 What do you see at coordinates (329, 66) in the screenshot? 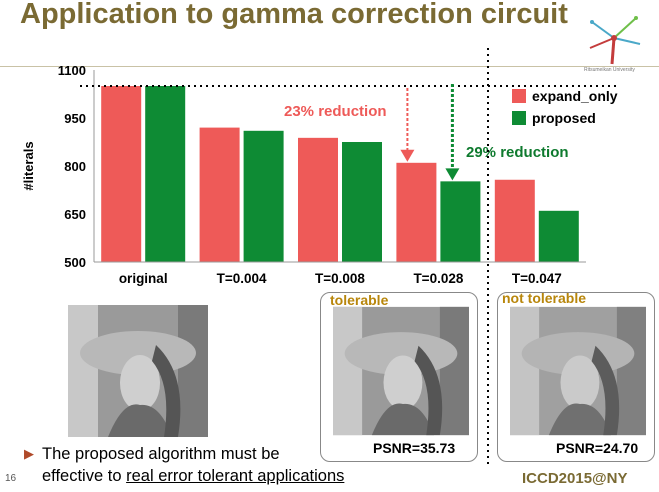
I see `title-divider` at bounding box center [329, 66].